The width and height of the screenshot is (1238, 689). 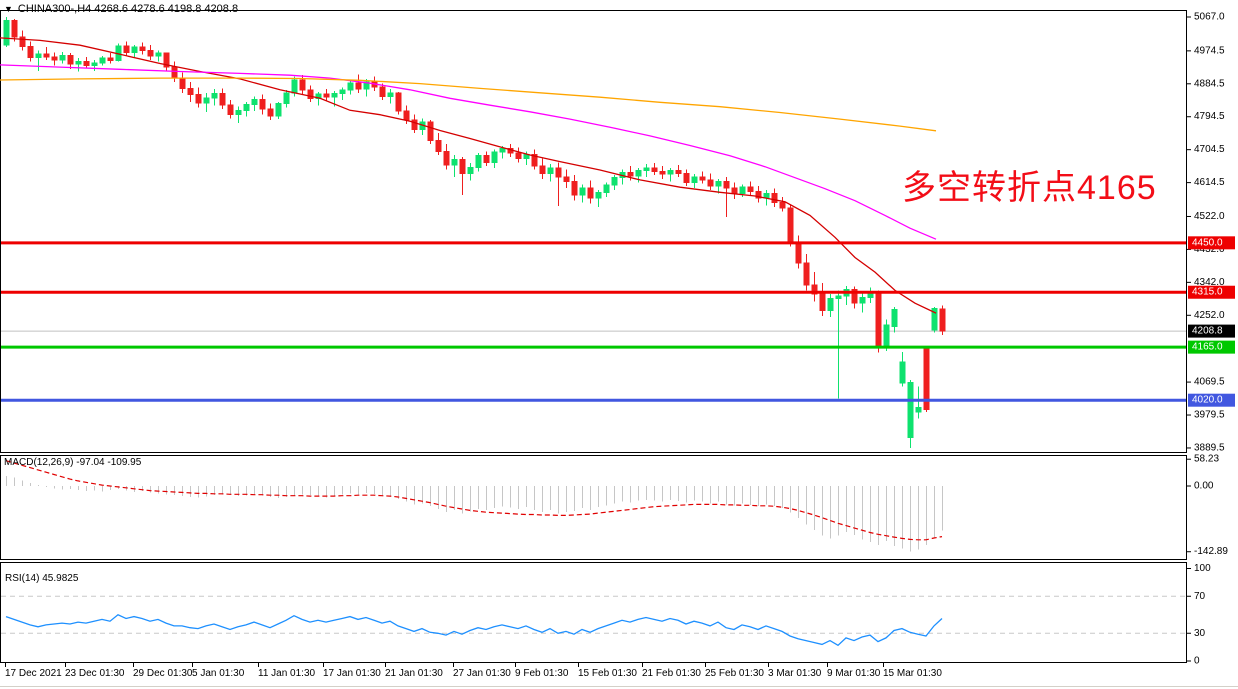 What do you see at coordinates (912, 673) in the screenshot?
I see `time-tick-label: 15 Mar 01:30` at bounding box center [912, 673].